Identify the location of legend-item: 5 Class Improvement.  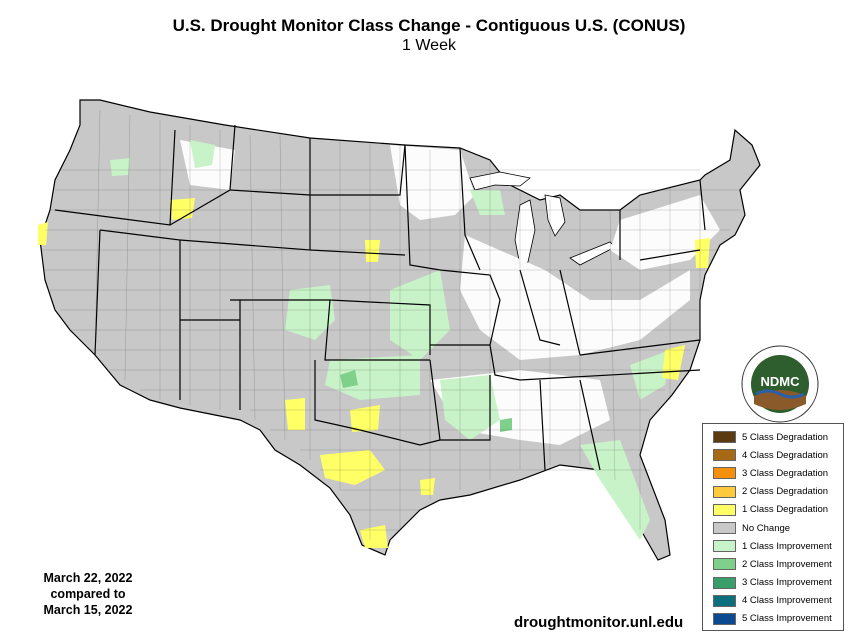
(778, 619).